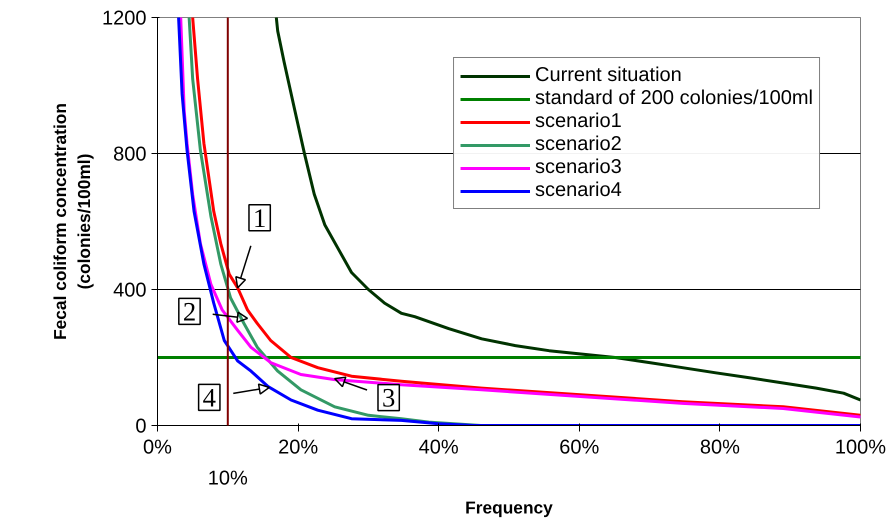 The image size is (894, 525). I want to click on x-axis-title: Frequency, so click(509, 508).